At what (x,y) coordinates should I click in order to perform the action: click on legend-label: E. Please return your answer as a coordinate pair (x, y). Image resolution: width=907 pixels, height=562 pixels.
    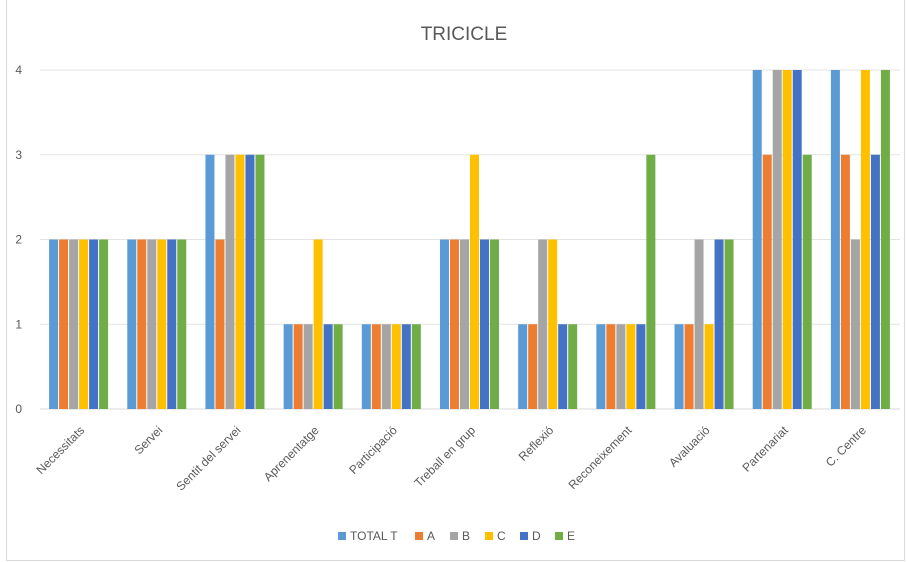
    Looking at the image, I should click on (571, 536).